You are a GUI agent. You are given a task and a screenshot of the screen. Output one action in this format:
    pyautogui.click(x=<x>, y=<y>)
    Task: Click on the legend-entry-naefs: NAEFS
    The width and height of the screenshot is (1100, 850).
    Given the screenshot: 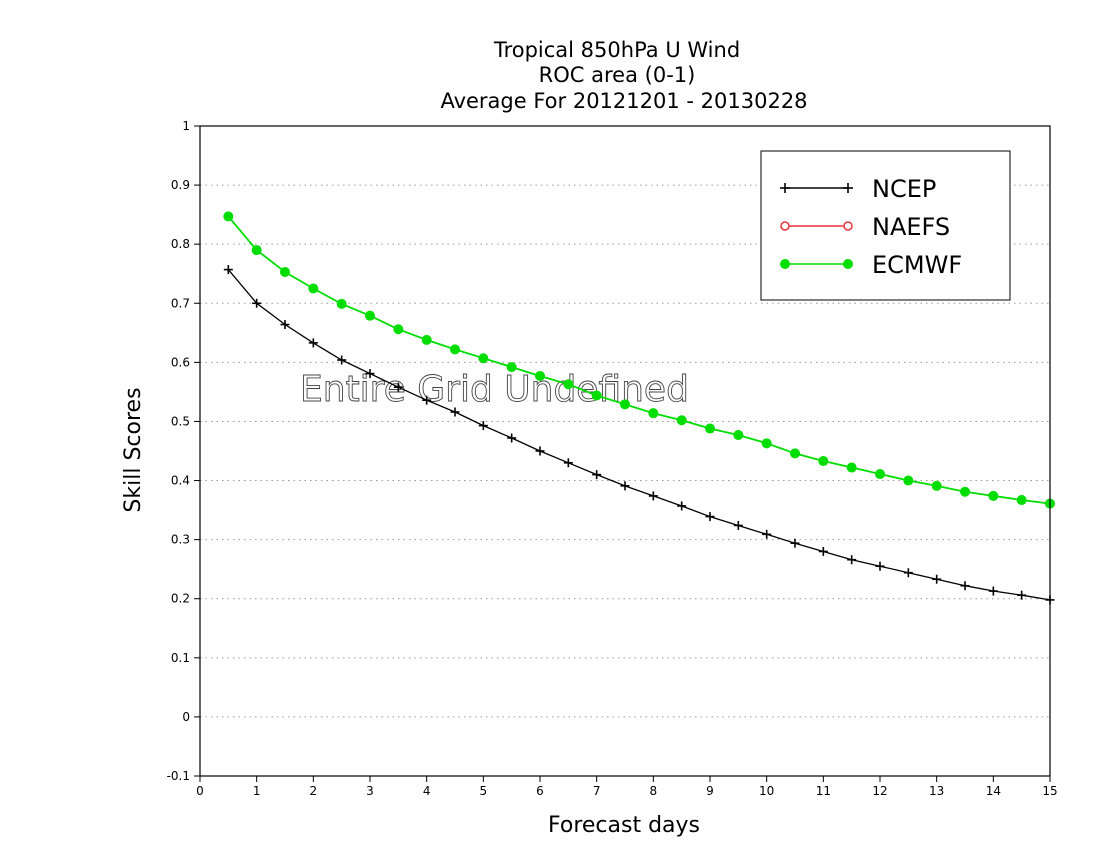 What is the action you would take?
    pyautogui.click(x=865, y=227)
    